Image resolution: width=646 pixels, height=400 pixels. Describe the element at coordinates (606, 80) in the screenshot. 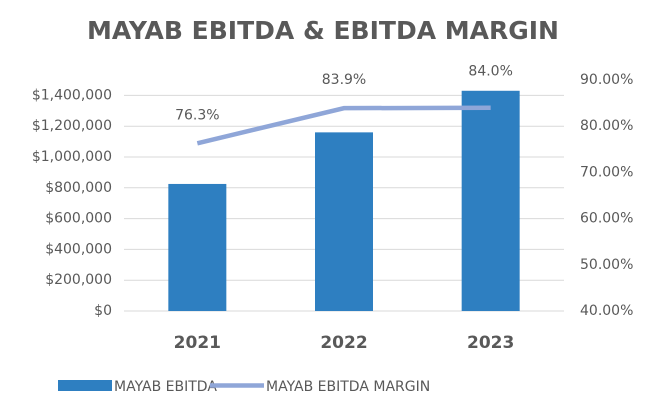

I see `y2-tick-label: 90.00%` at that location.